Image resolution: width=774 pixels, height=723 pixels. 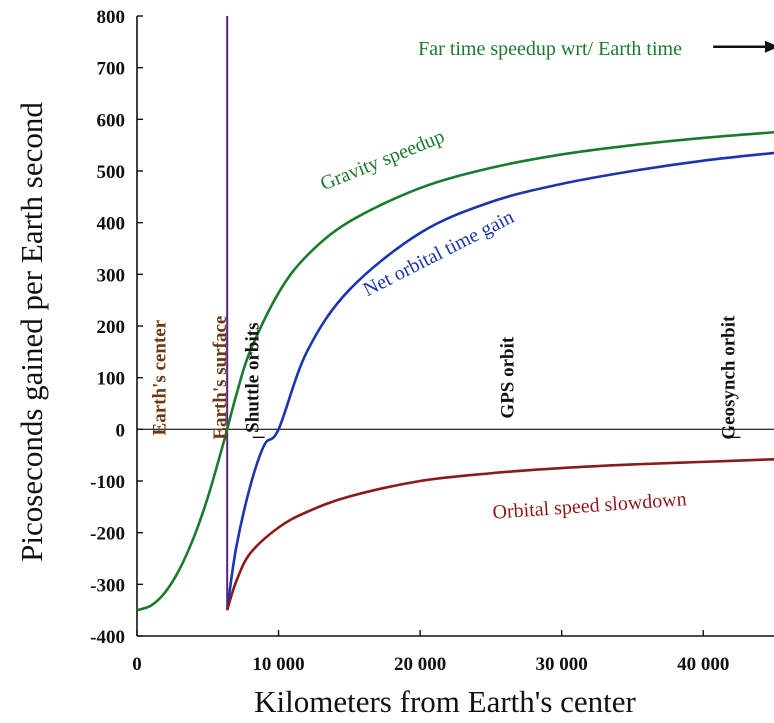 I want to click on y-tick-label: -400, so click(x=107, y=637).